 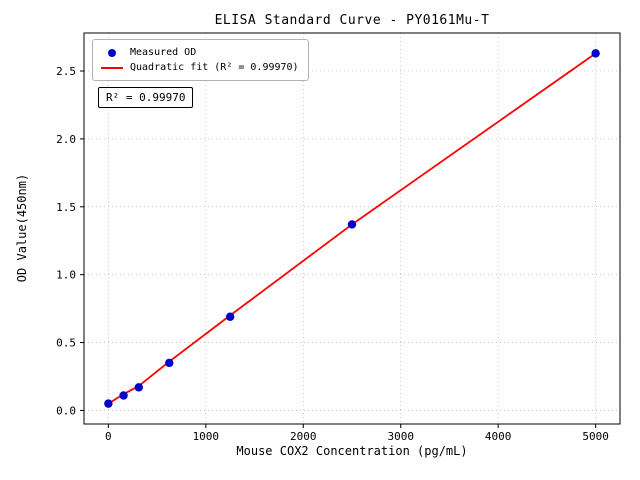 What do you see at coordinates (352, 451) in the screenshot?
I see `x-axis-label: Mouse COX2 Concentration (pg/mL)` at bounding box center [352, 451].